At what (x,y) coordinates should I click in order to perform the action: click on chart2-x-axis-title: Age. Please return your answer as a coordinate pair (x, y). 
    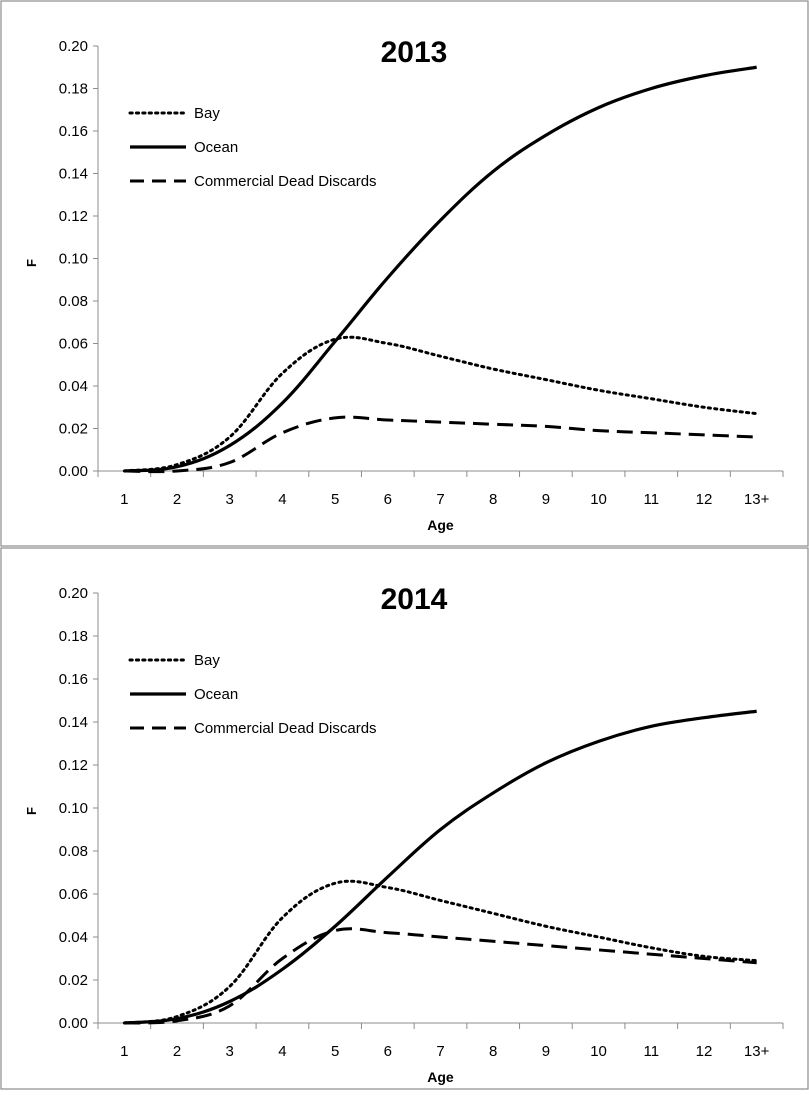
    Looking at the image, I should click on (440, 1077).